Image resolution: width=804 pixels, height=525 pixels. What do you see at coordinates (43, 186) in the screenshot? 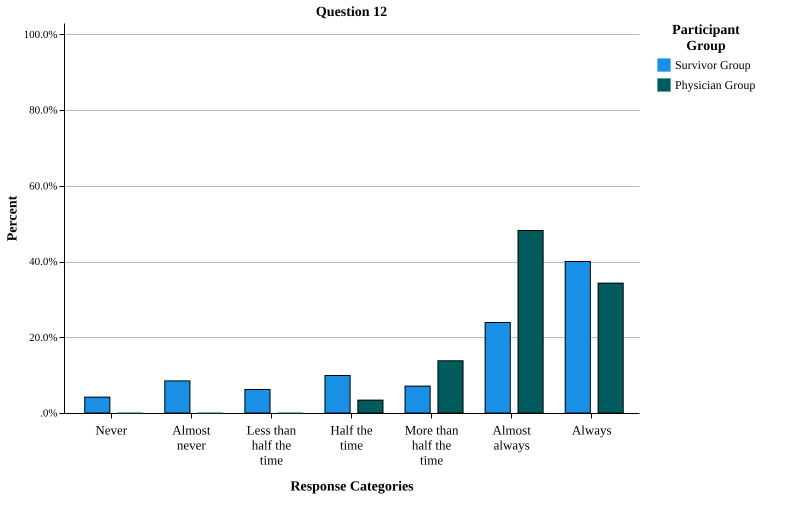
I see `y-tick-label: 60.0%` at bounding box center [43, 186].